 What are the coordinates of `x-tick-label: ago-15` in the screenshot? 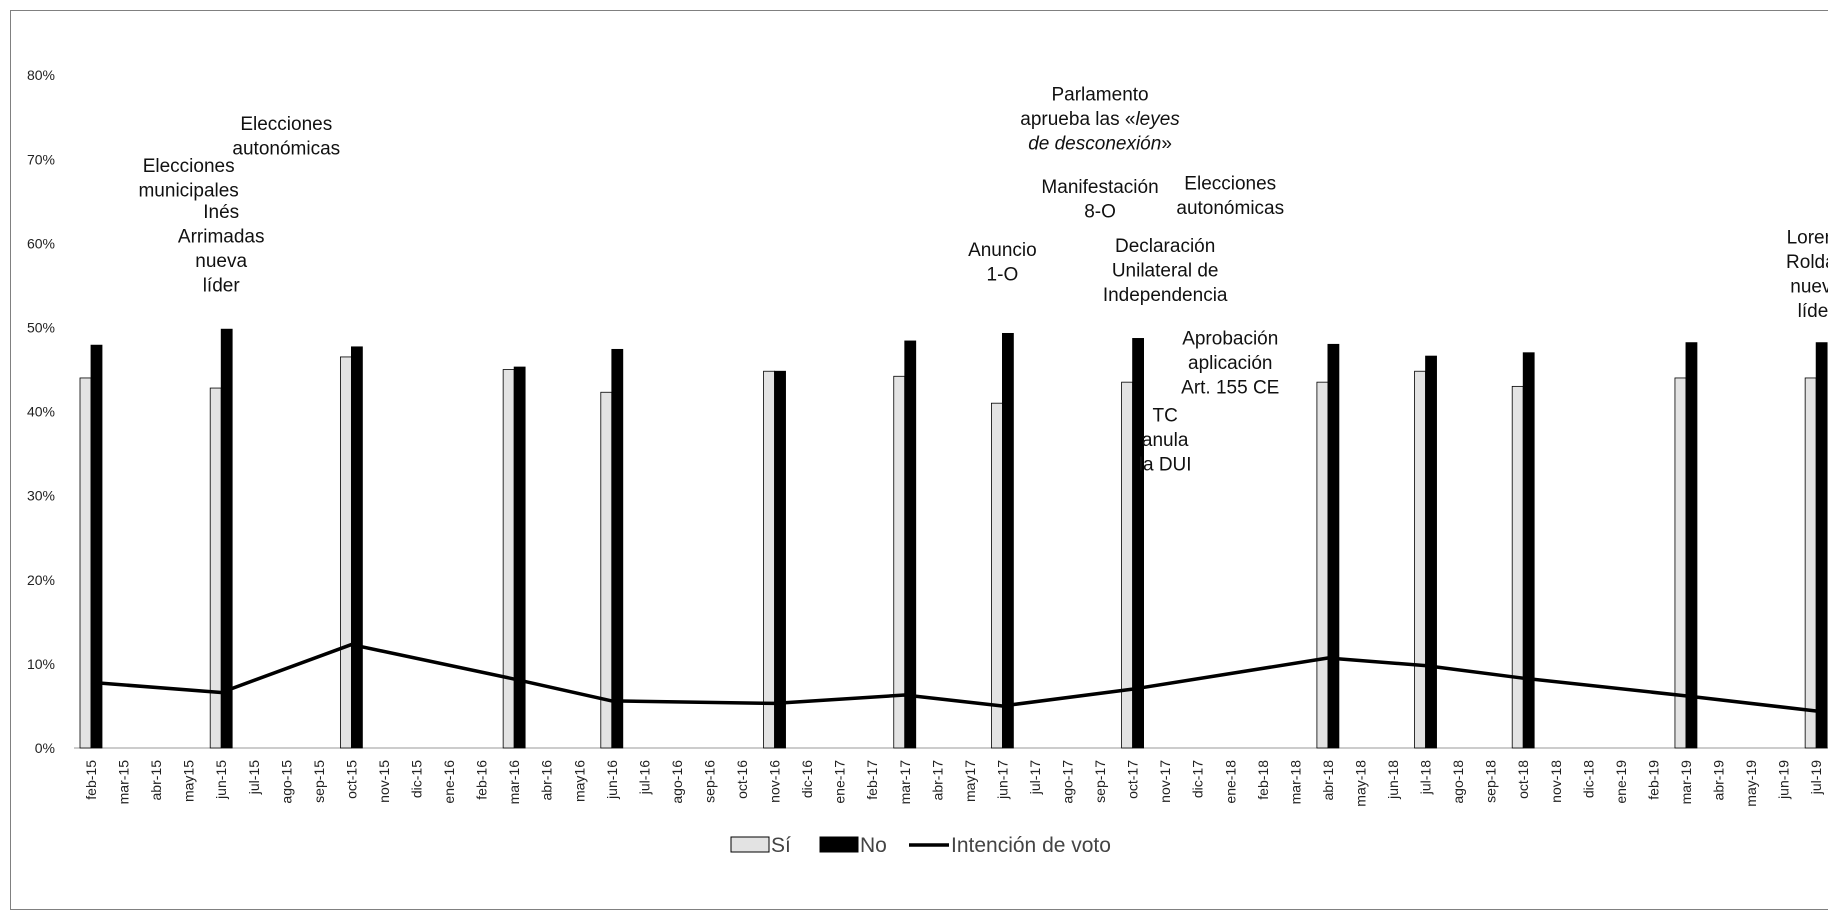 It's located at (286, 782).